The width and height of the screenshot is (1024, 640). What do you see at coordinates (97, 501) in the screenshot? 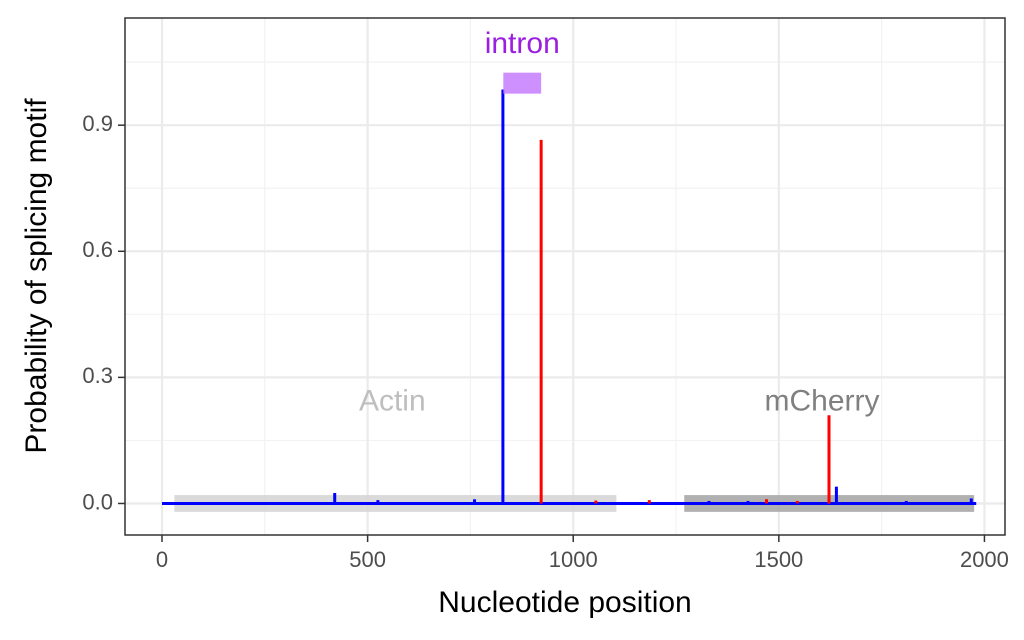
I see `y-tick-label: 0.0` at bounding box center [97, 501].